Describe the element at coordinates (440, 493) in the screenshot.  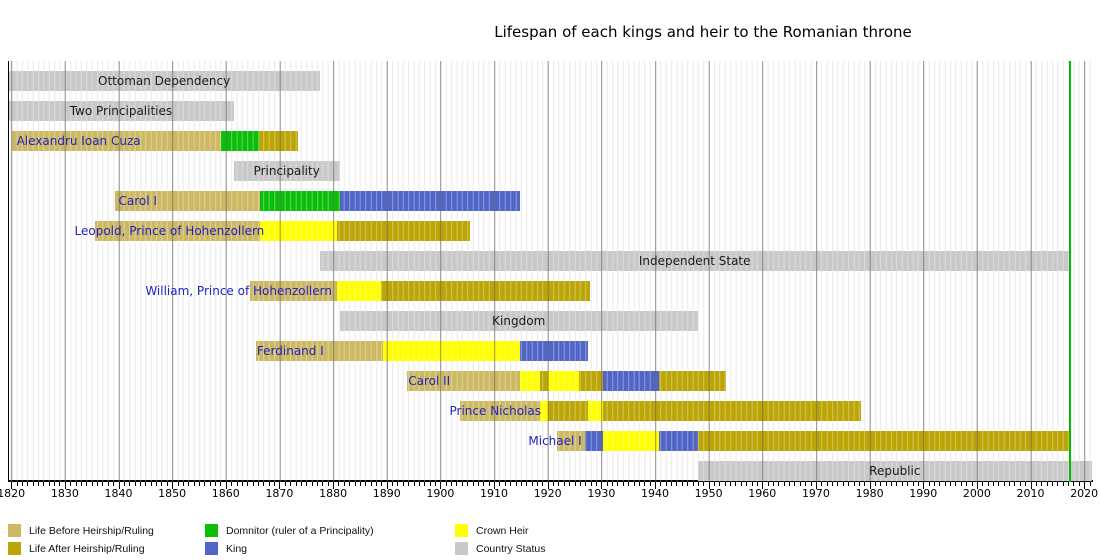
I see `axis-label-1900: 1900` at that location.